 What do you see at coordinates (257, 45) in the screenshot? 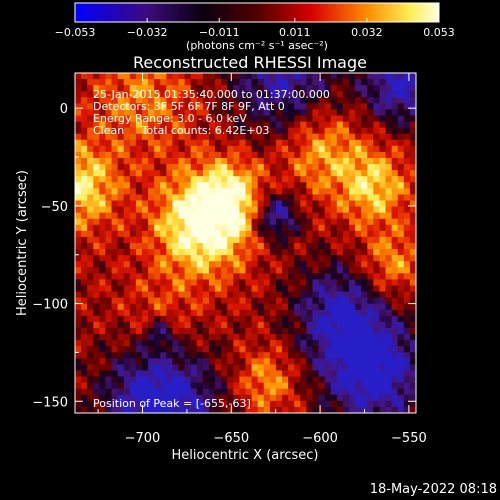
I see `colorbar-unit-label: (photons cm⁻² s⁻¹ asec⁻²)` at bounding box center [257, 45].